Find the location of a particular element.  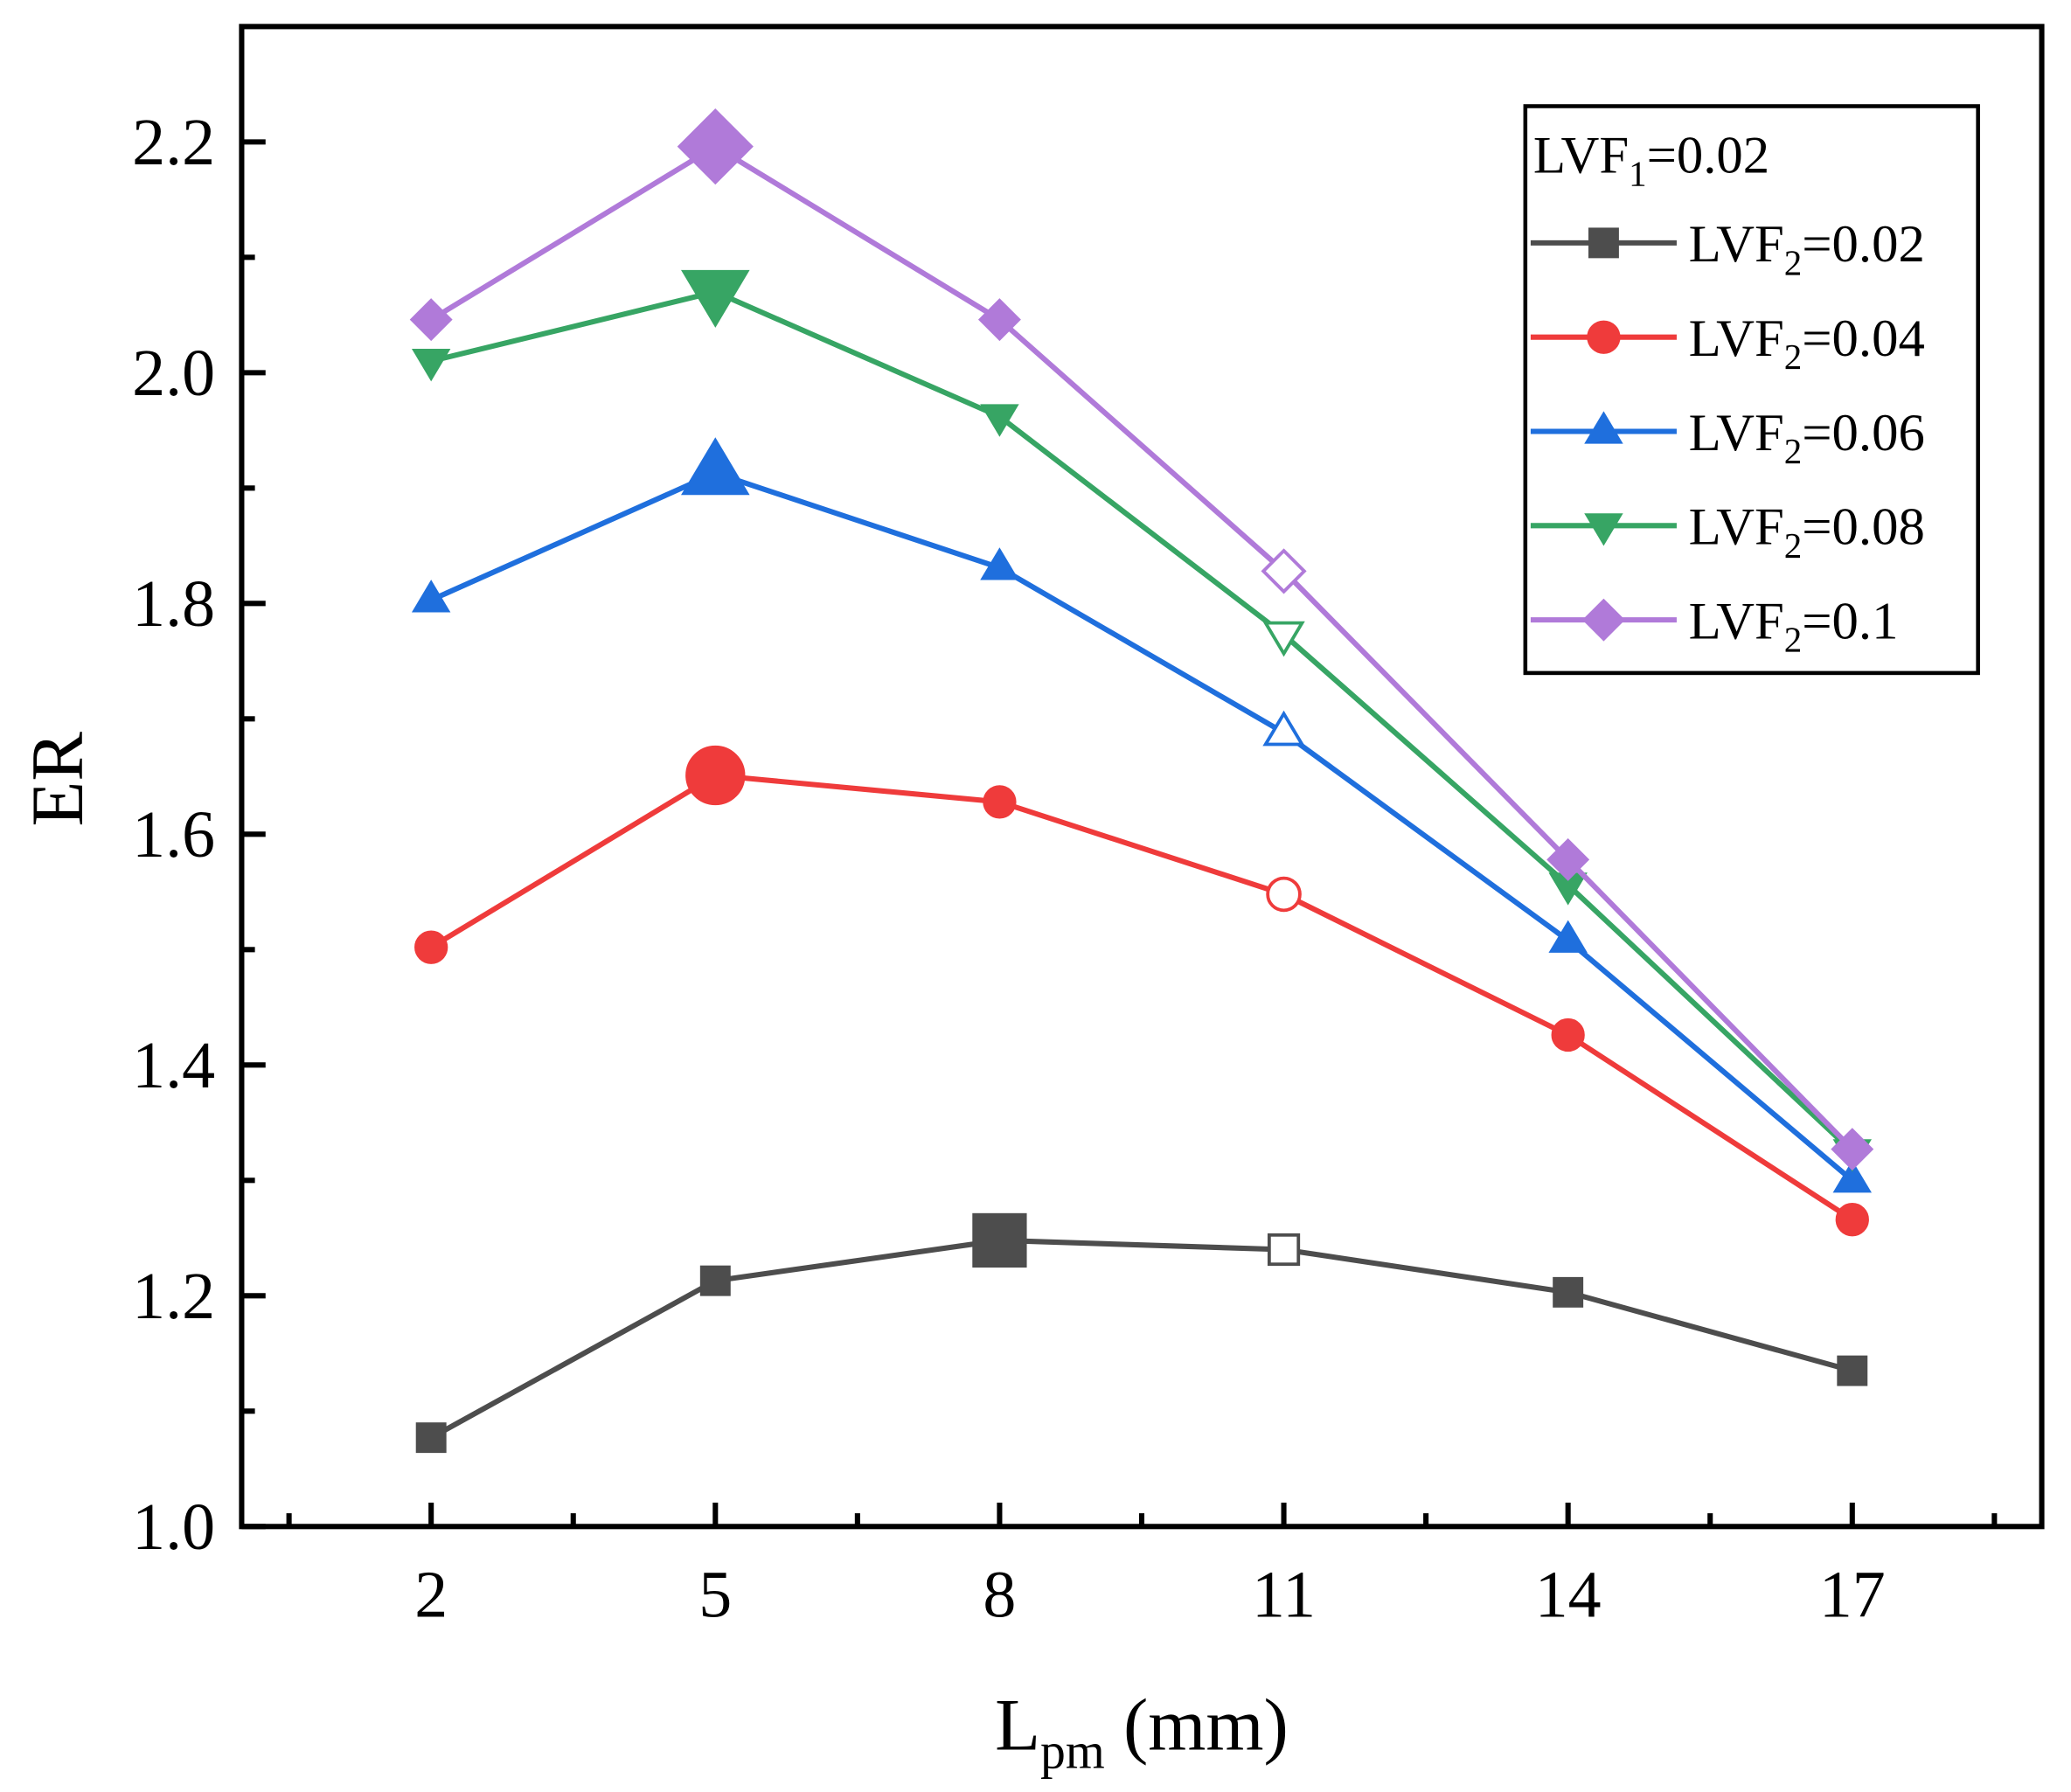

legend-box is located at coordinates (1751, 390).